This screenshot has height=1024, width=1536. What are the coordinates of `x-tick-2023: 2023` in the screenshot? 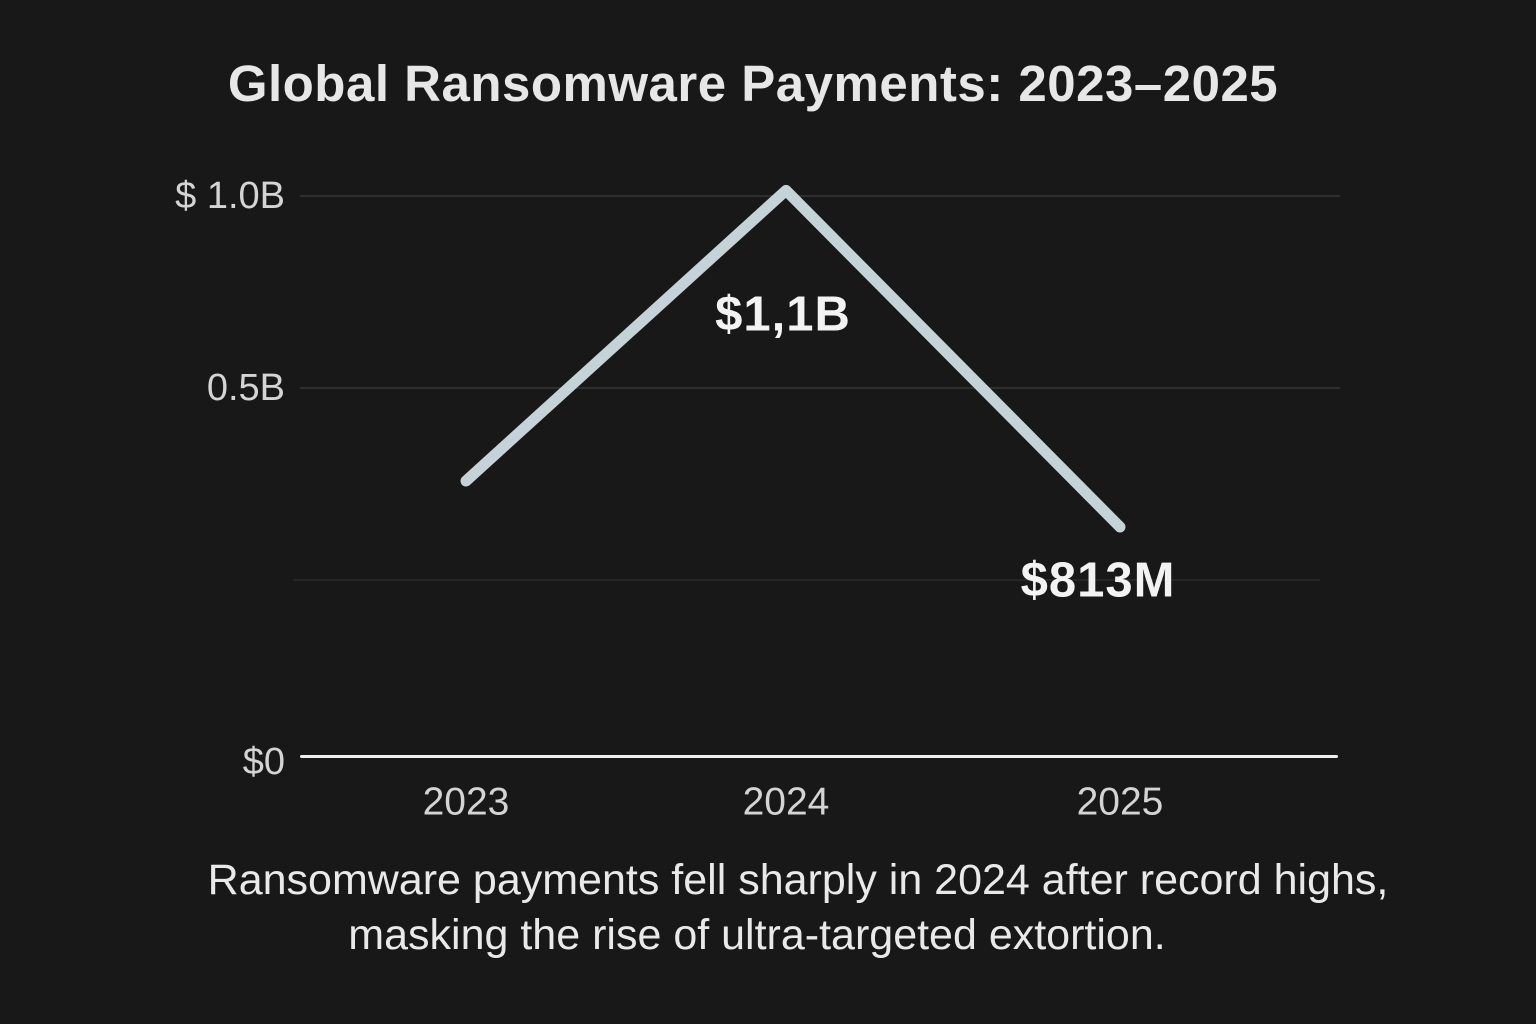 It's located at (466, 802).